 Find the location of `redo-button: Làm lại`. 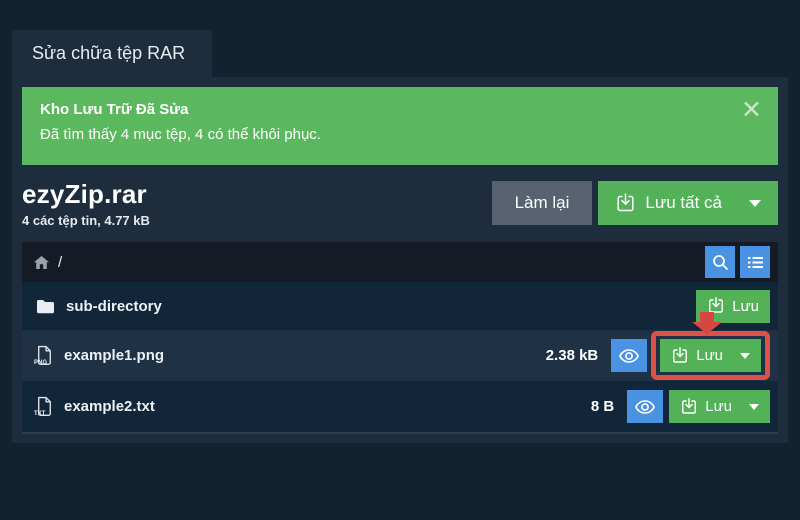

redo-button: Làm lại is located at coordinates (542, 203).